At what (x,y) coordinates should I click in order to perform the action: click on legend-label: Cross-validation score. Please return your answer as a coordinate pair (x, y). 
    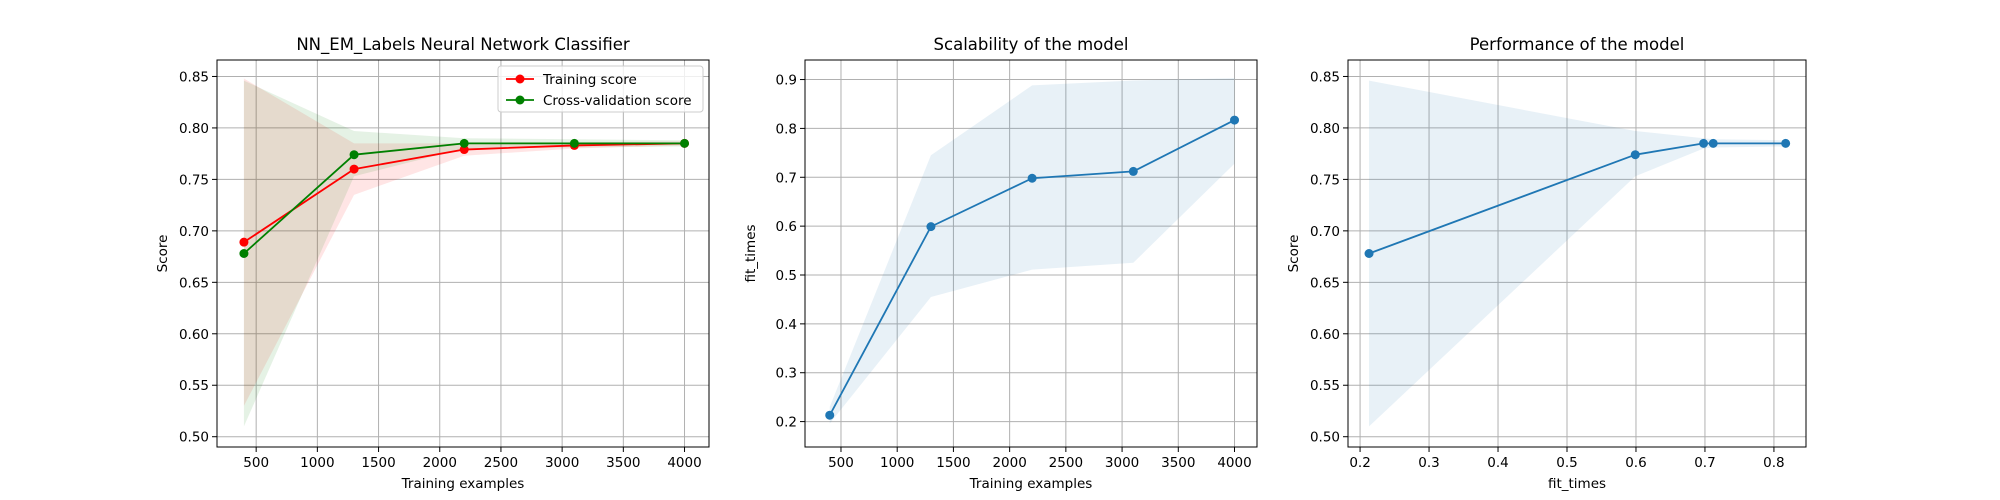
    Looking at the image, I should click on (617, 101).